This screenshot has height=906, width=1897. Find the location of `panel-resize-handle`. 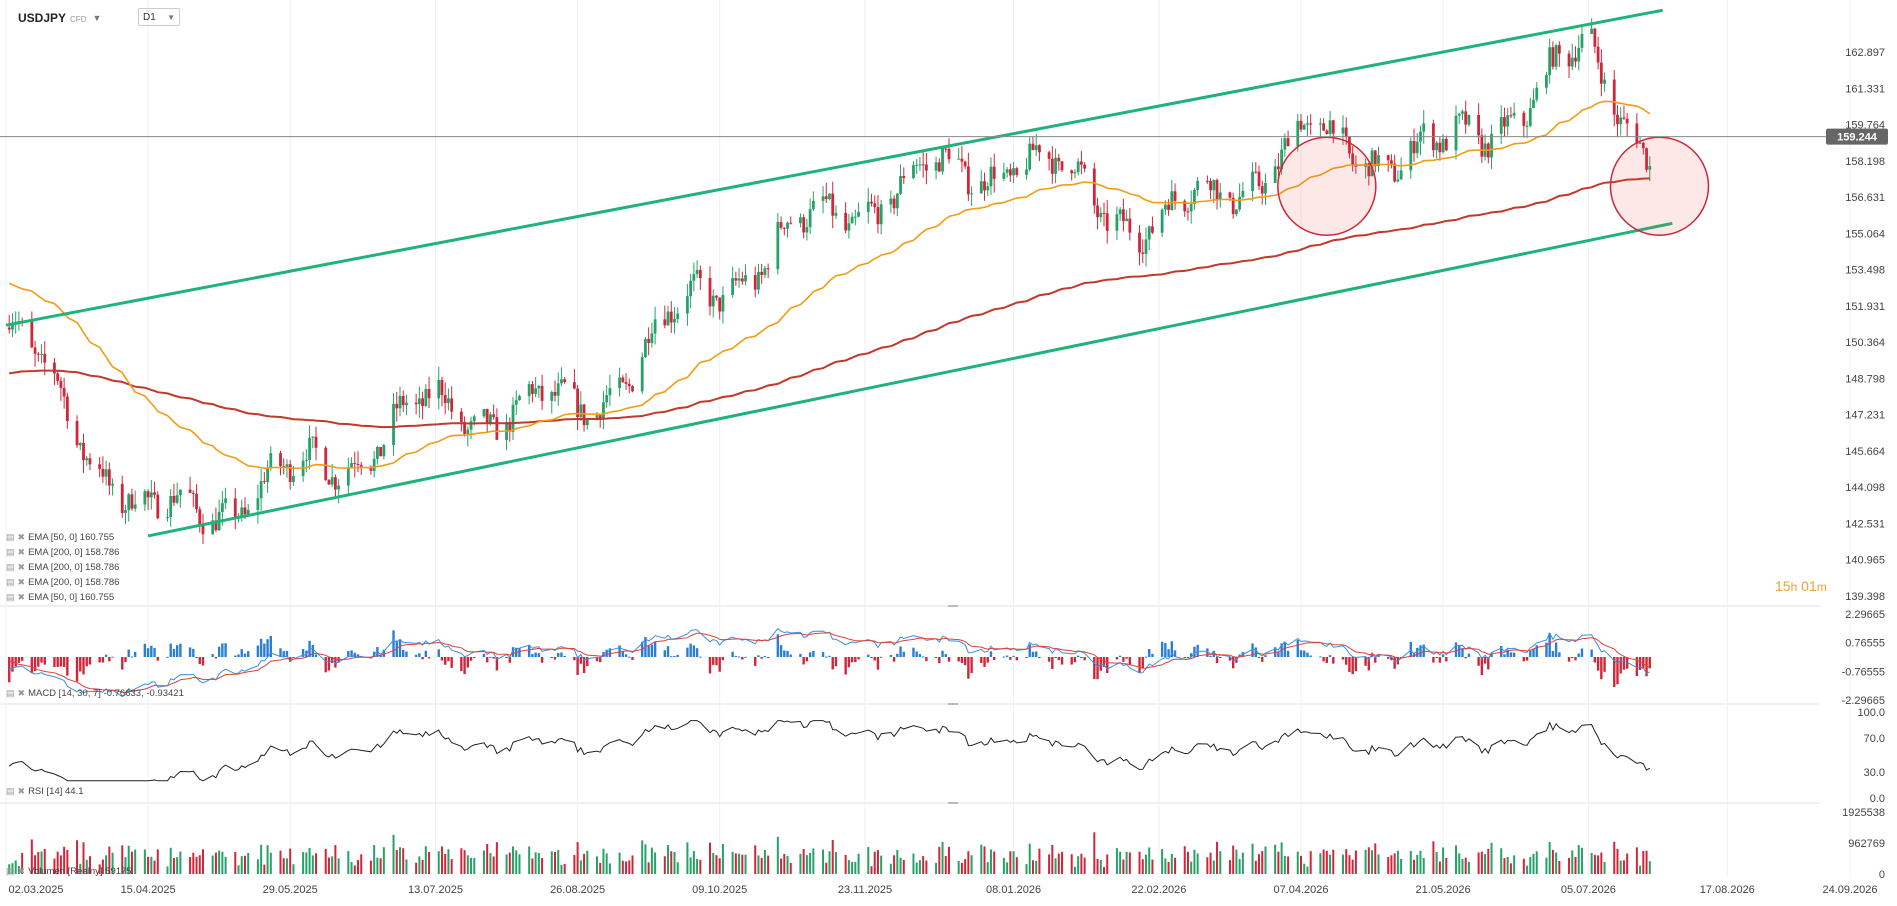

panel-resize-handle is located at coordinates (953, 704).